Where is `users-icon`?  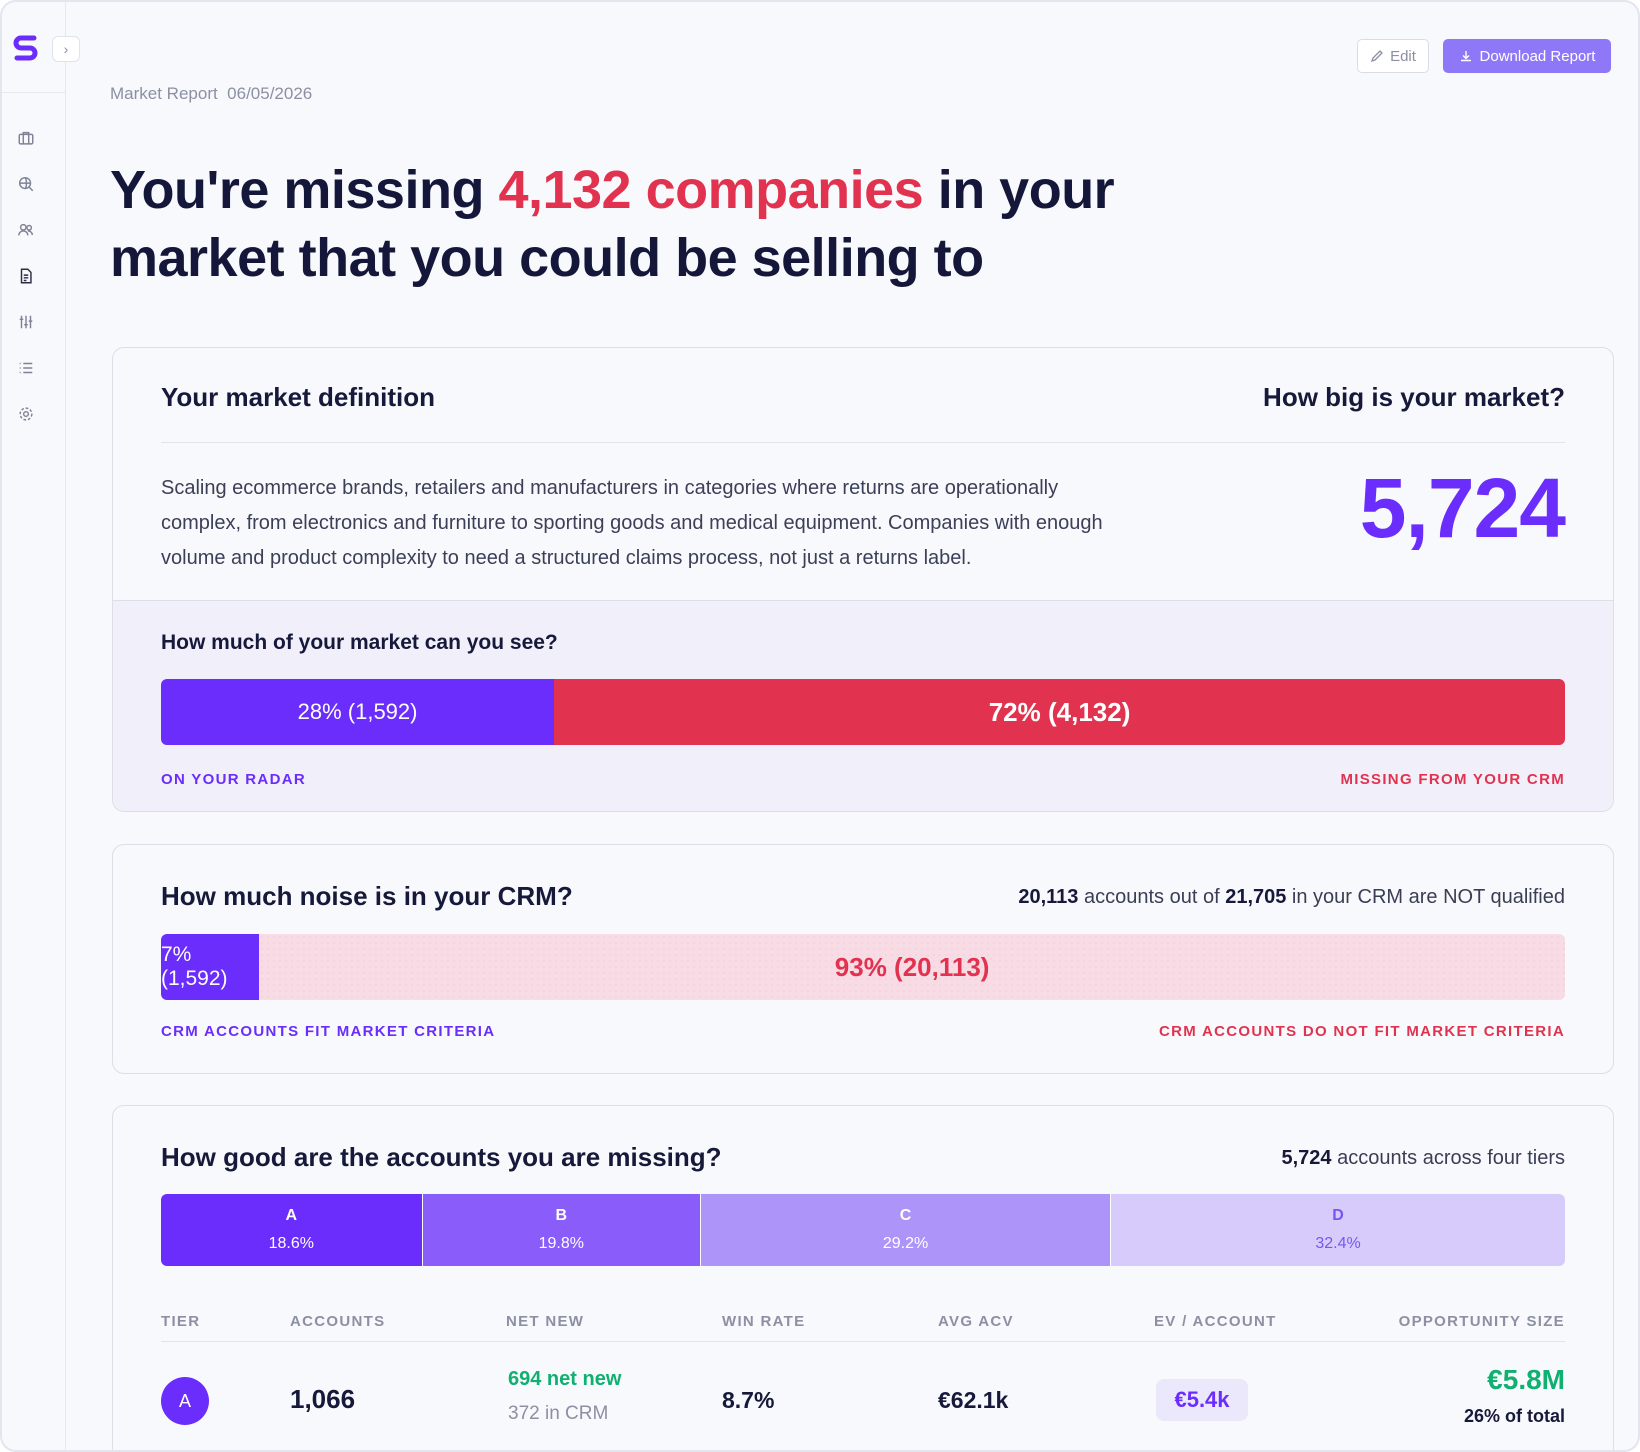 users-icon is located at coordinates (26, 230).